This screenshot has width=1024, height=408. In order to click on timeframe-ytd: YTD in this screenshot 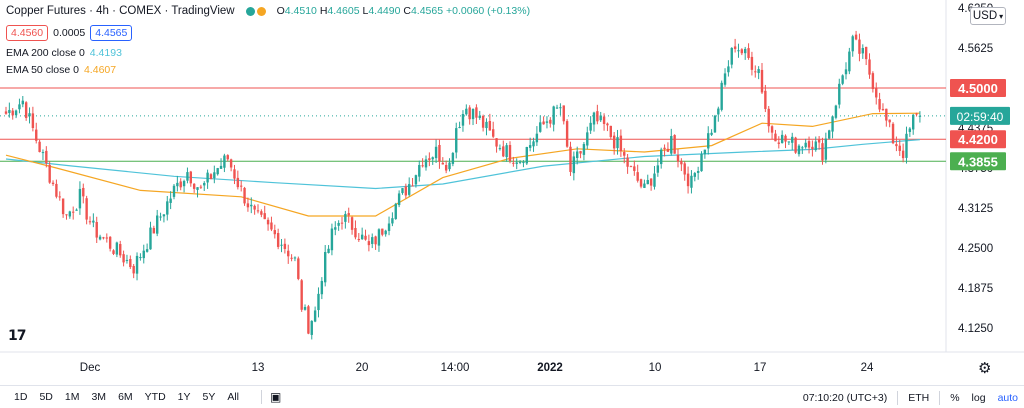, I will do `click(155, 397)`.